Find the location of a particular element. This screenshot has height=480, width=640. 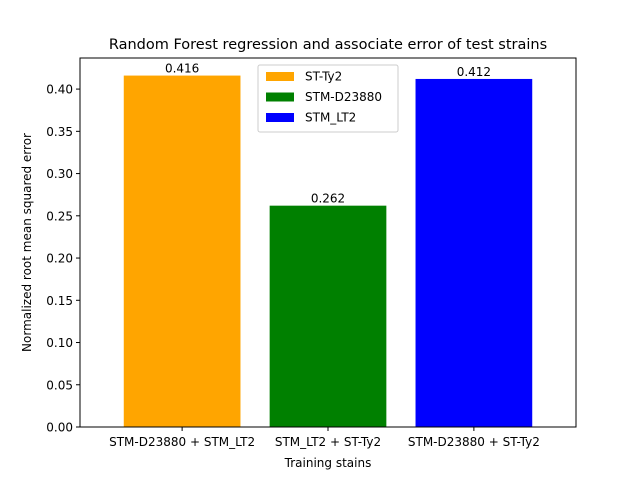

y-tick-label: 0.00 is located at coordinates (59, 428).